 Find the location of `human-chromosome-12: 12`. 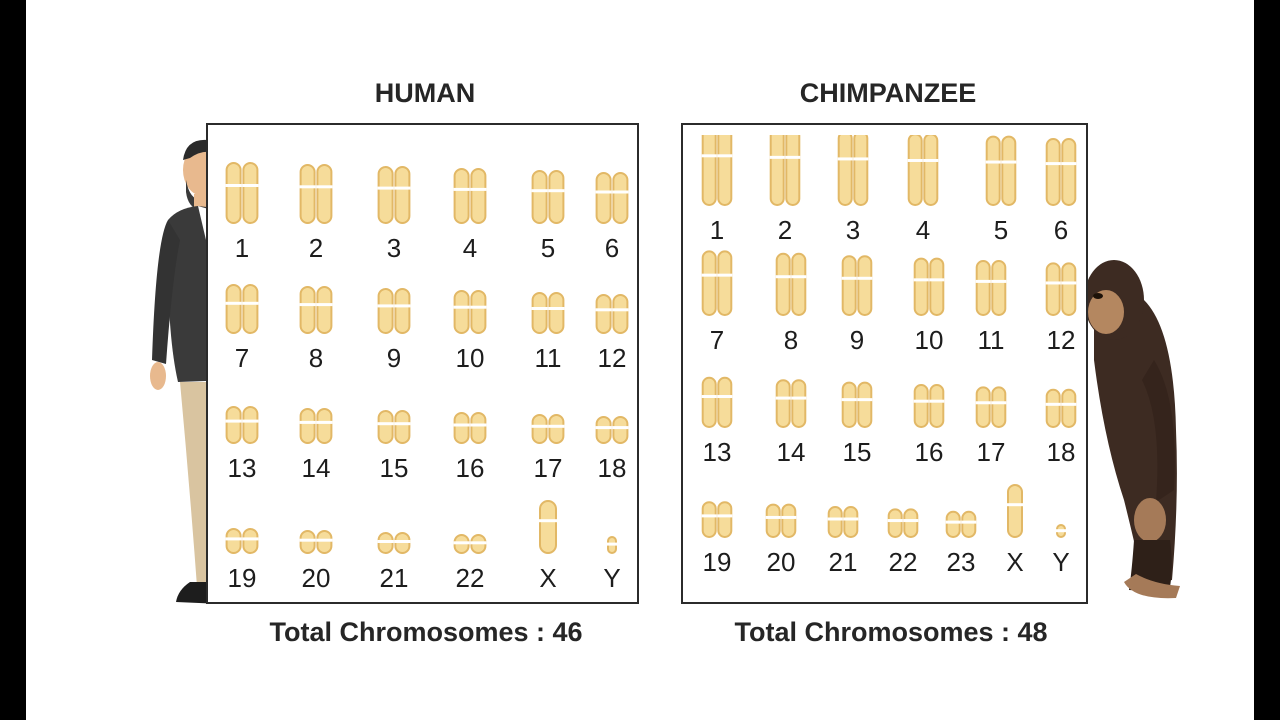

human-chromosome-12: 12 is located at coordinates (612, 318).